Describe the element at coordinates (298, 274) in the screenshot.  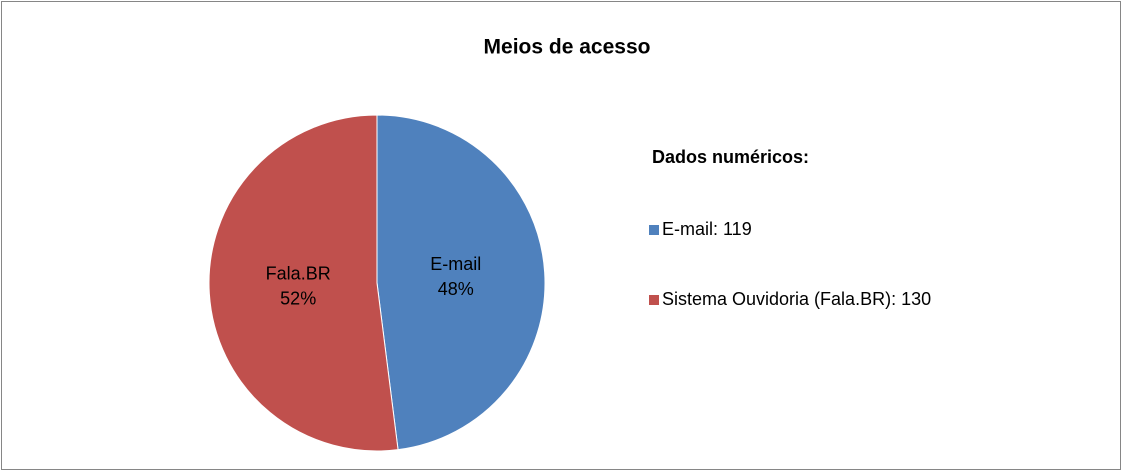
I see `slice-category-label: Fala.BR` at that location.